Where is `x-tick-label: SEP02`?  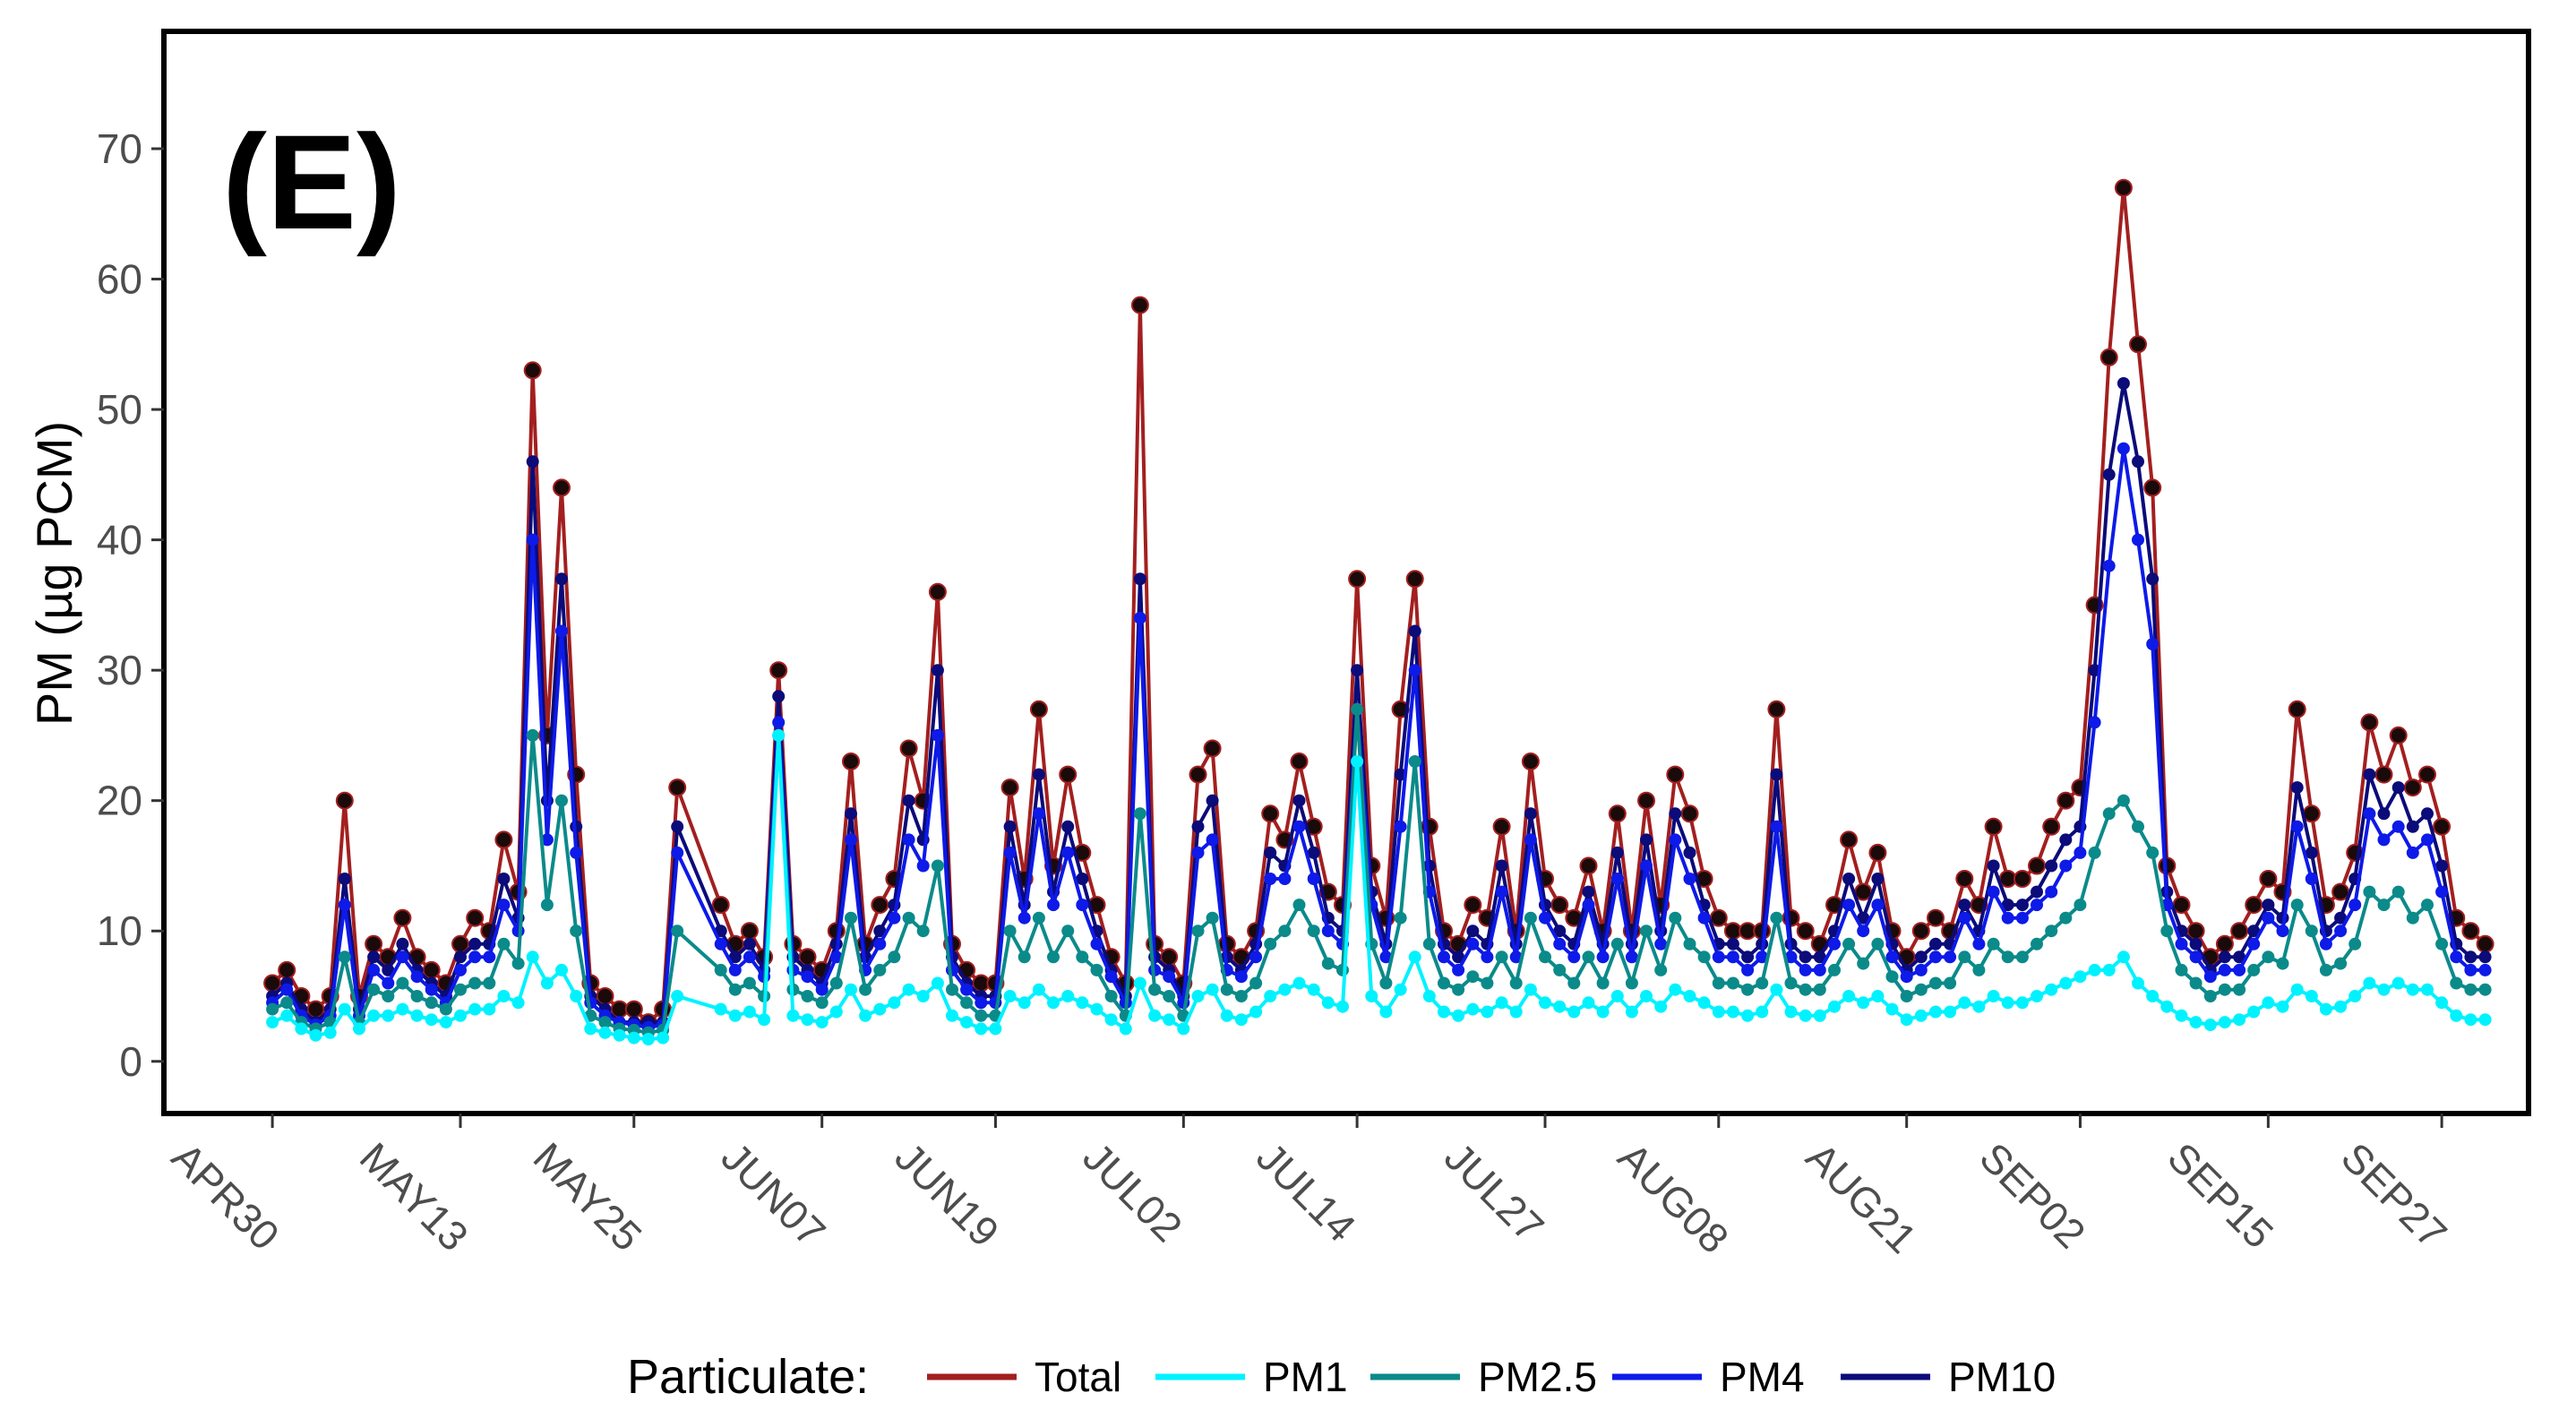 x-tick-label: SEP02 is located at coordinates (2032, 1195).